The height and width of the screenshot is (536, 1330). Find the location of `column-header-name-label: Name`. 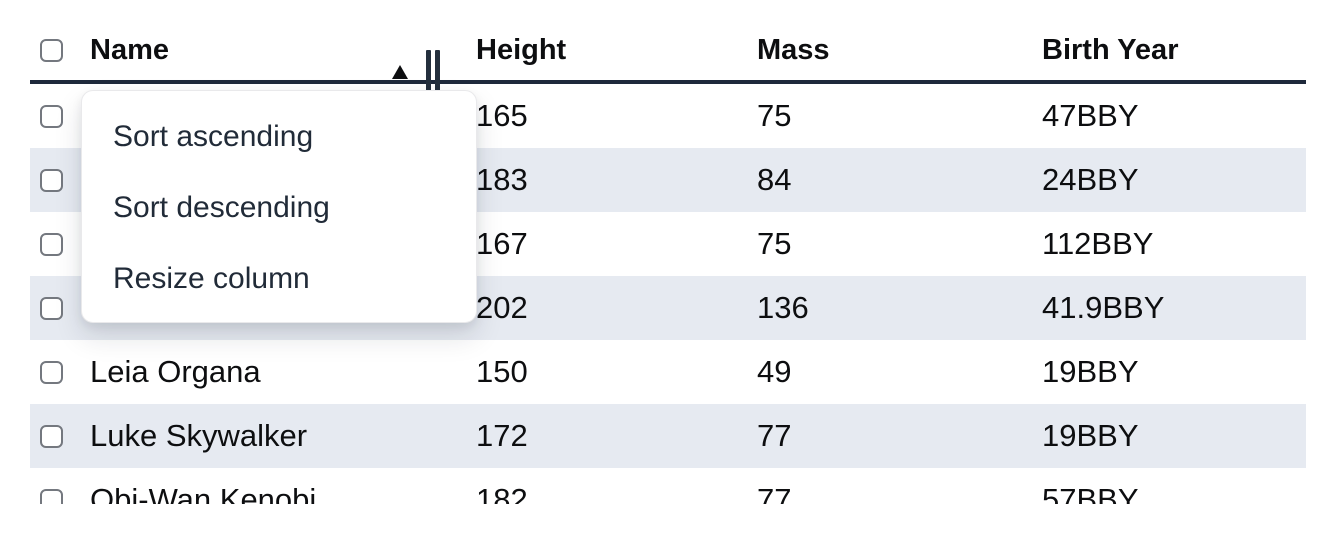

column-header-name-label: Name is located at coordinates (129, 49).